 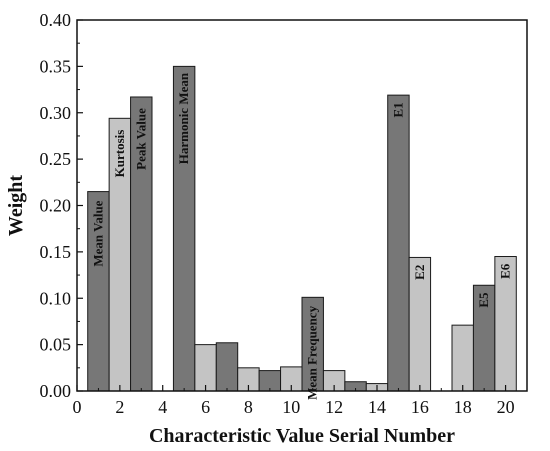 What do you see at coordinates (16, 205) in the screenshot?
I see `y-axis-title: Weight` at bounding box center [16, 205].